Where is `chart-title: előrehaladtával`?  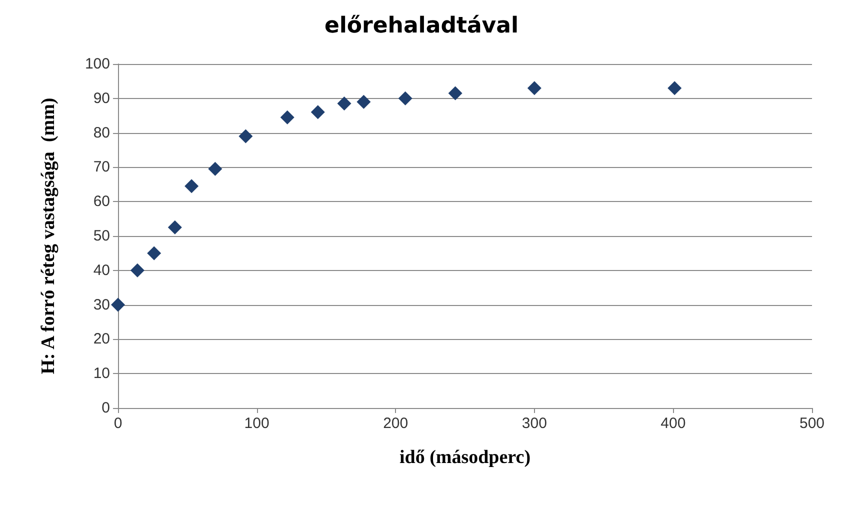 chart-title: előrehaladtával is located at coordinates (421, 26).